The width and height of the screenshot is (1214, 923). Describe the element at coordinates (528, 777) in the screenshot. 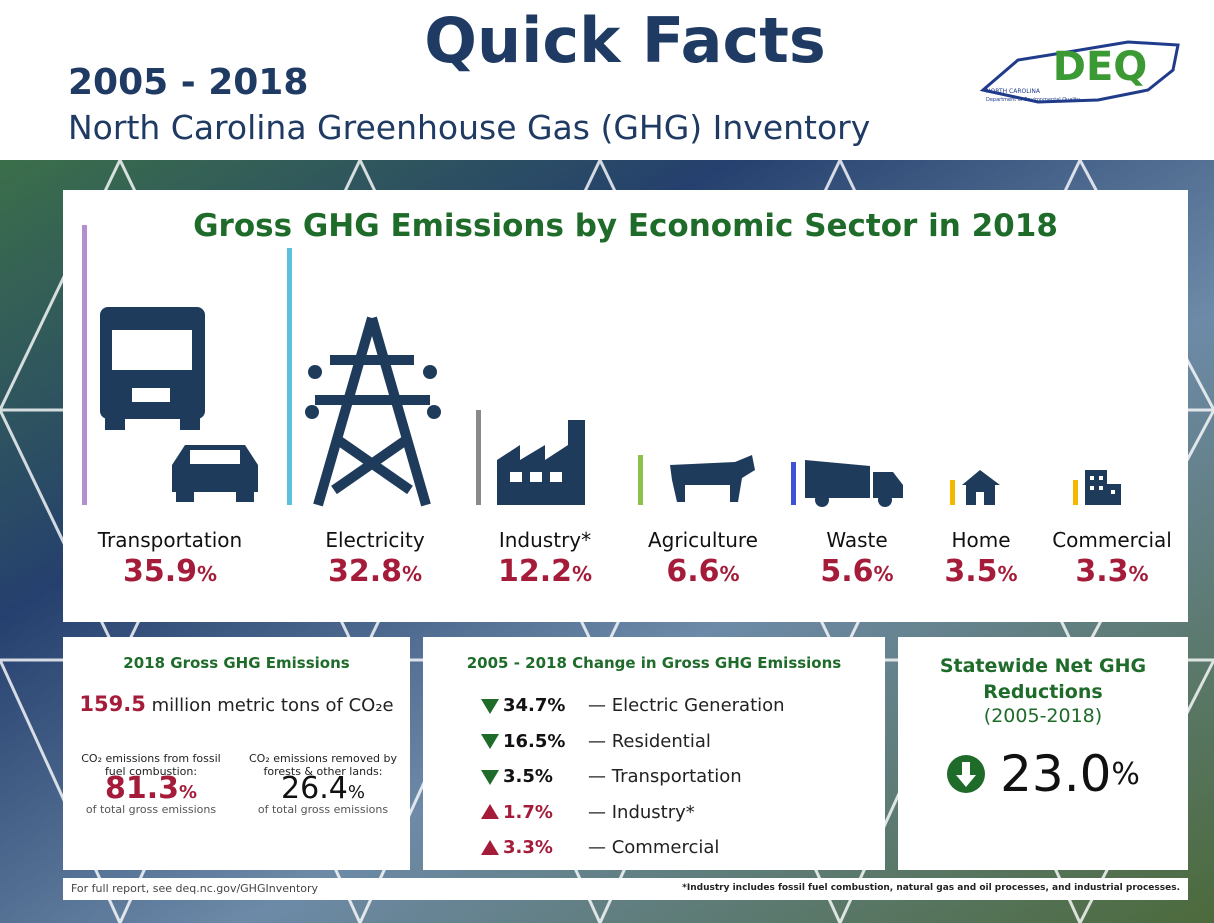

I see `change-value: 3.5%` at that location.